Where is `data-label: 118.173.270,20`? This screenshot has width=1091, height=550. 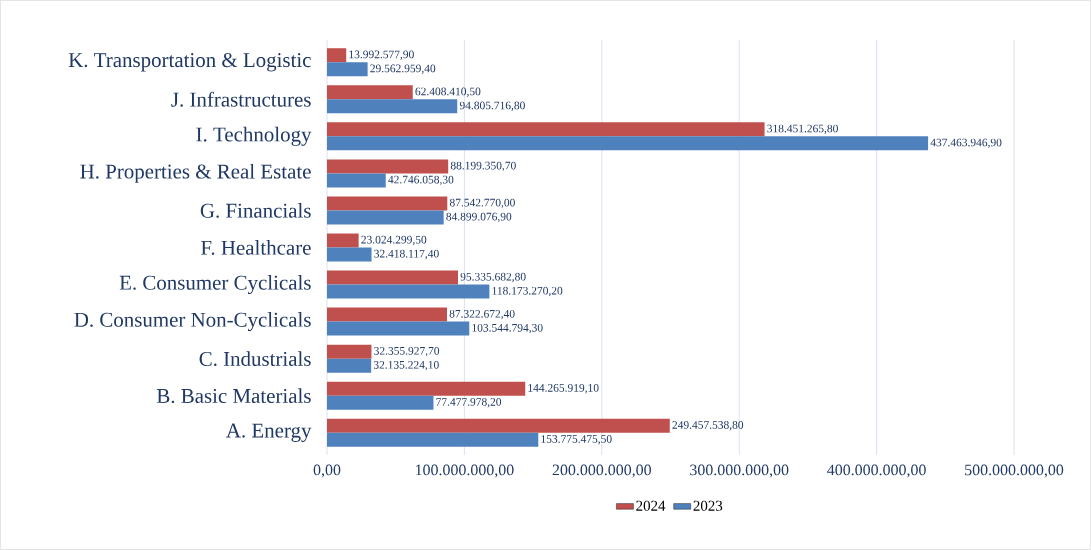
data-label: 118.173.270,20 is located at coordinates (527, 291).